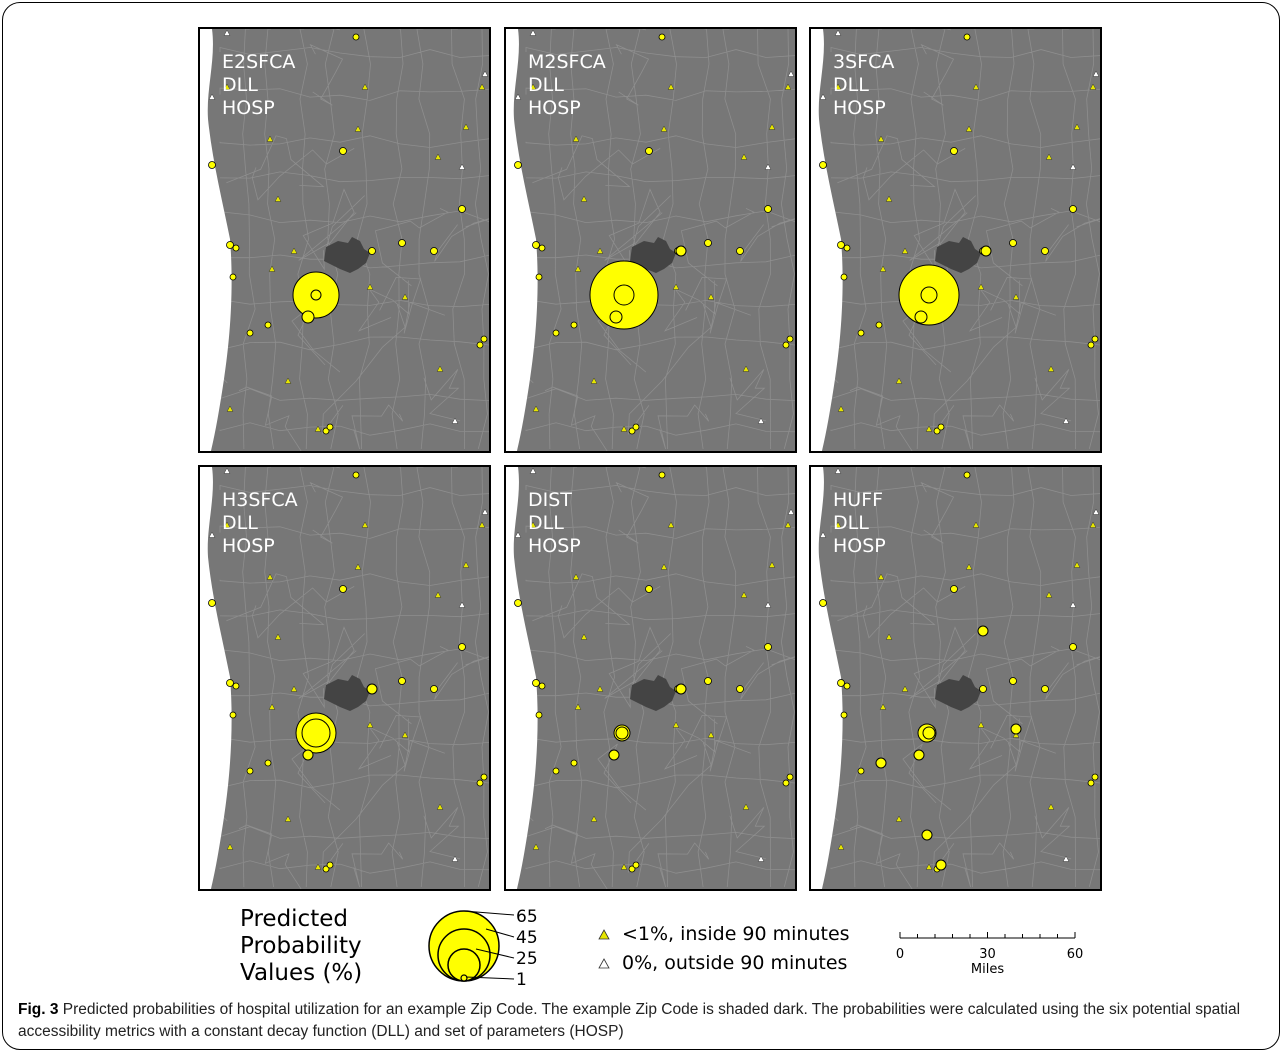  Describe the element at coordinates (301, 973) in the screenshot. I see `legend-title-line: Values (%)` at that location.